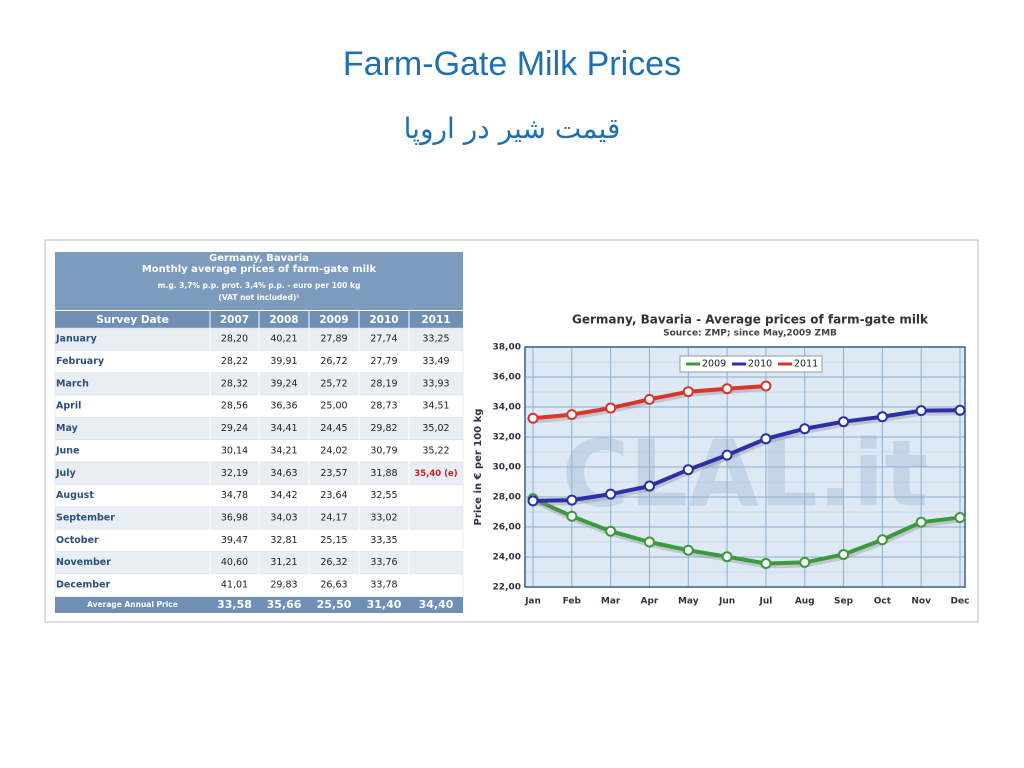  I want to click on x-tick-label: Aug, so click(805, 602).